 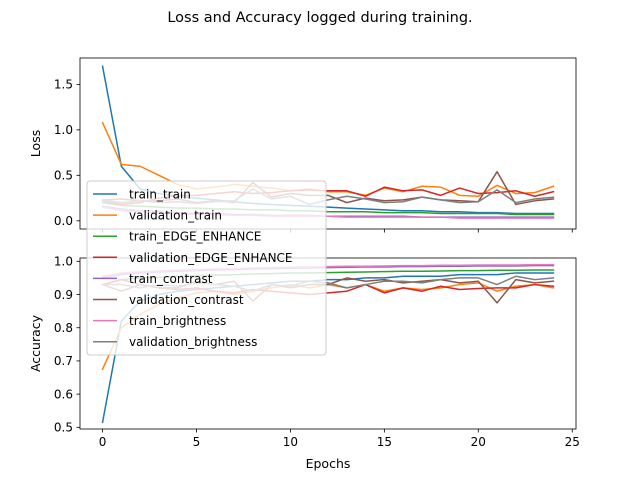 What do you see at coordinates (63, 85) in the screenshot?
I see `y-tick-label: 1.5` at bounding box center [63, 85].